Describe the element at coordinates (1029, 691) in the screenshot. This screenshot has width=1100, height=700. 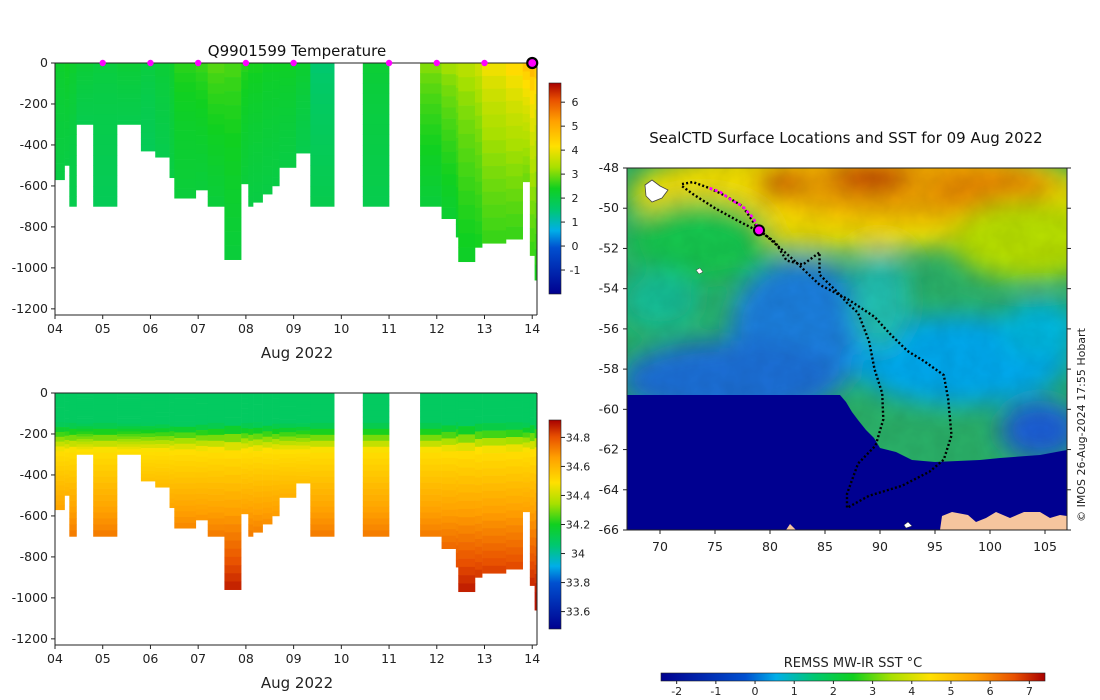
I see `sst-colorbar-tick-label: 7` at that location.